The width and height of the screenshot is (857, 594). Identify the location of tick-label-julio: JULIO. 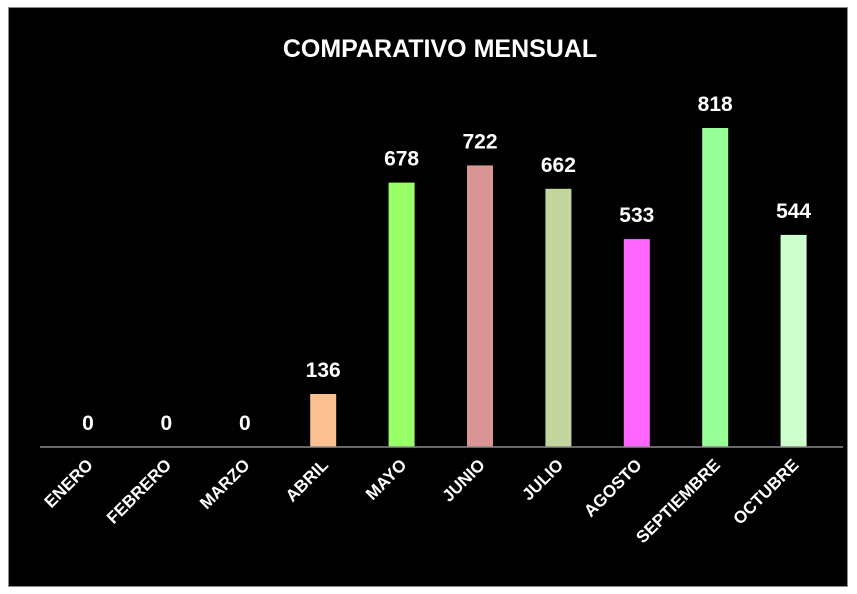
(542, 479).